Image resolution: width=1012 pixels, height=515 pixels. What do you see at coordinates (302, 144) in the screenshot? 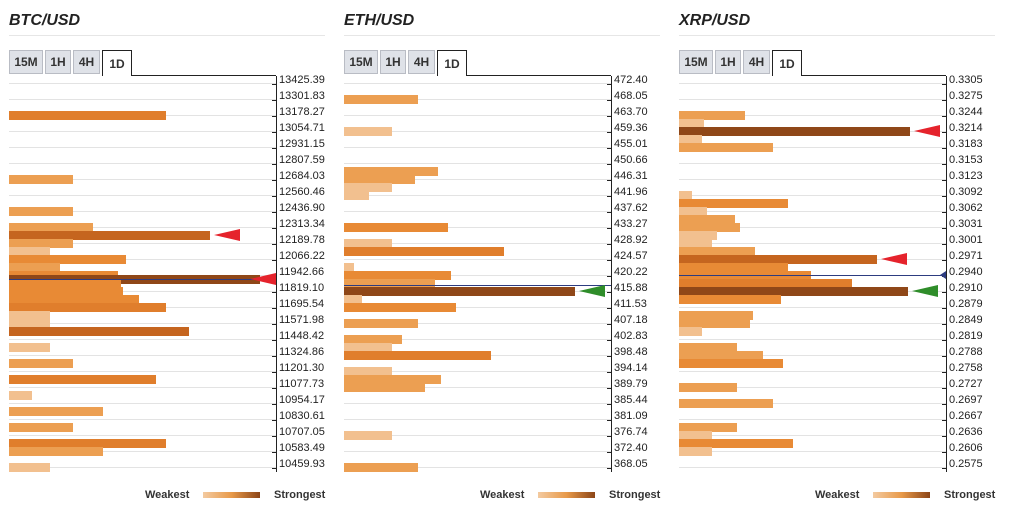
I see `price-level-label: 12931.15` at bounding box center [302, 144].